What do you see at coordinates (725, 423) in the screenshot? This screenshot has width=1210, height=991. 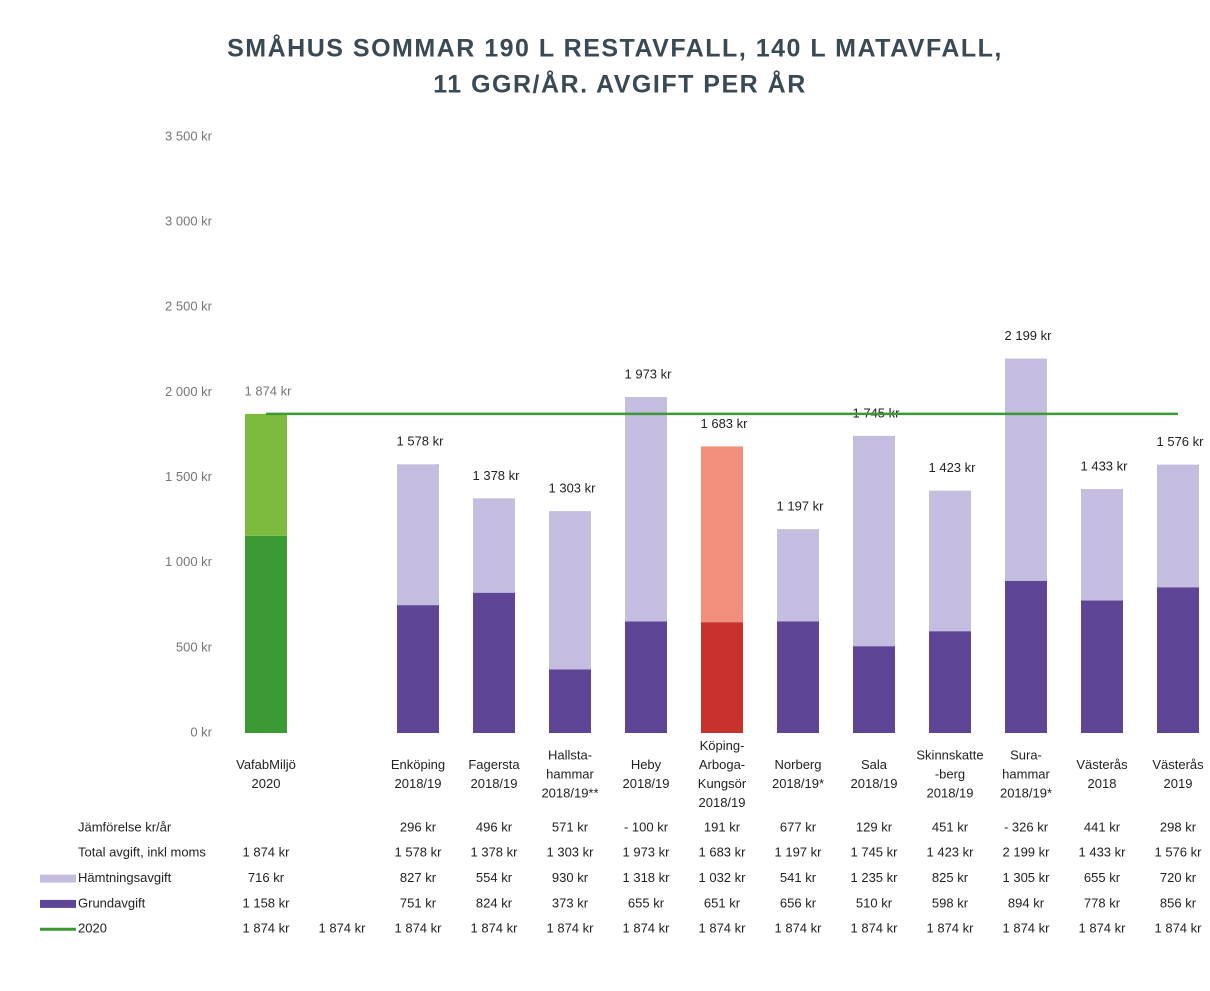 I see `total-label: 1 683 kr` at bounding box center [725, 423].